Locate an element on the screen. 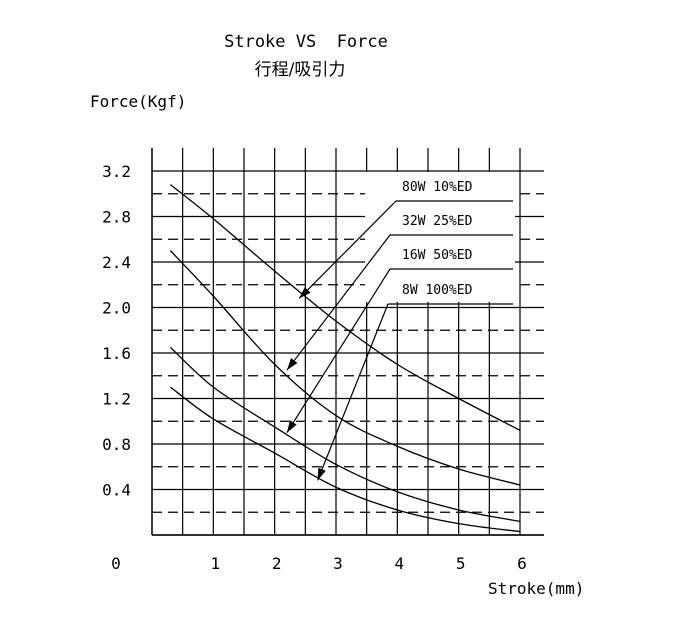  x-tick-label: 2 is located at coordinates (277, 563).